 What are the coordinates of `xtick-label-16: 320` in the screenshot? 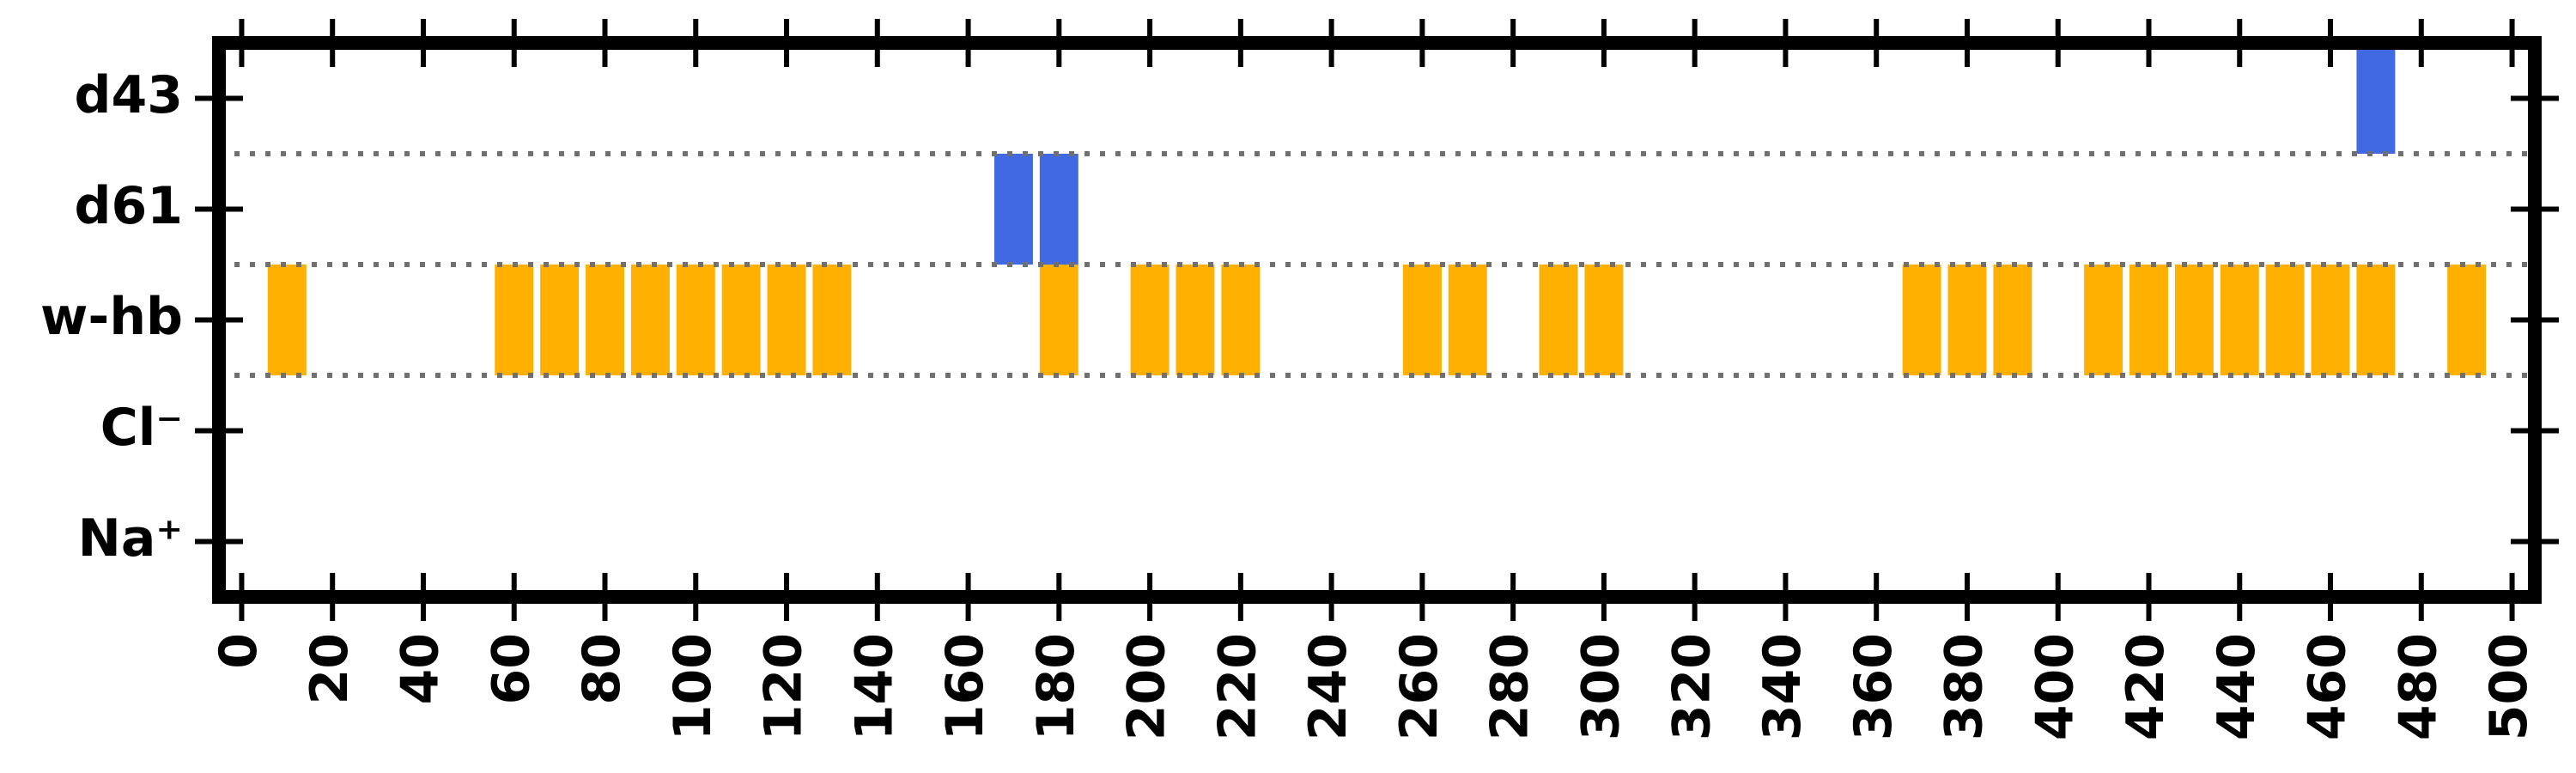 It's located at (1692, 686).